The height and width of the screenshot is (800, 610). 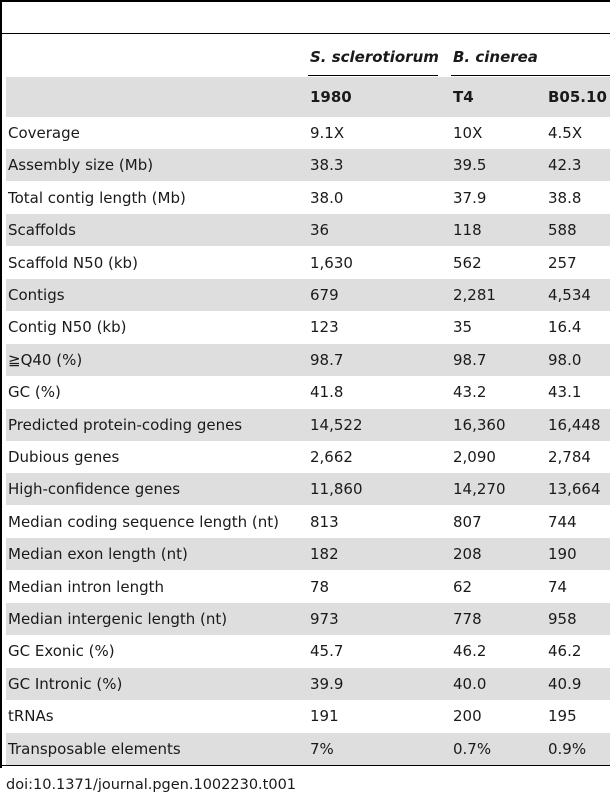 I want to click on row-value: 195, so click(x=562, y=716).